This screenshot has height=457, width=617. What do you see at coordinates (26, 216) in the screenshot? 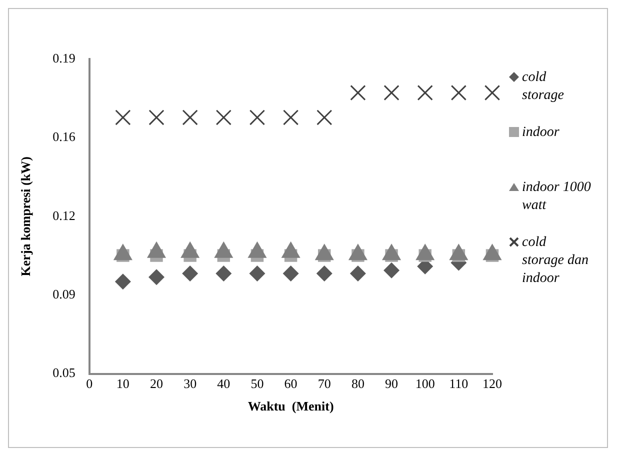
I see `y-axis-title: Kerja kompresi (kW)` at bounding box center [26, 216].